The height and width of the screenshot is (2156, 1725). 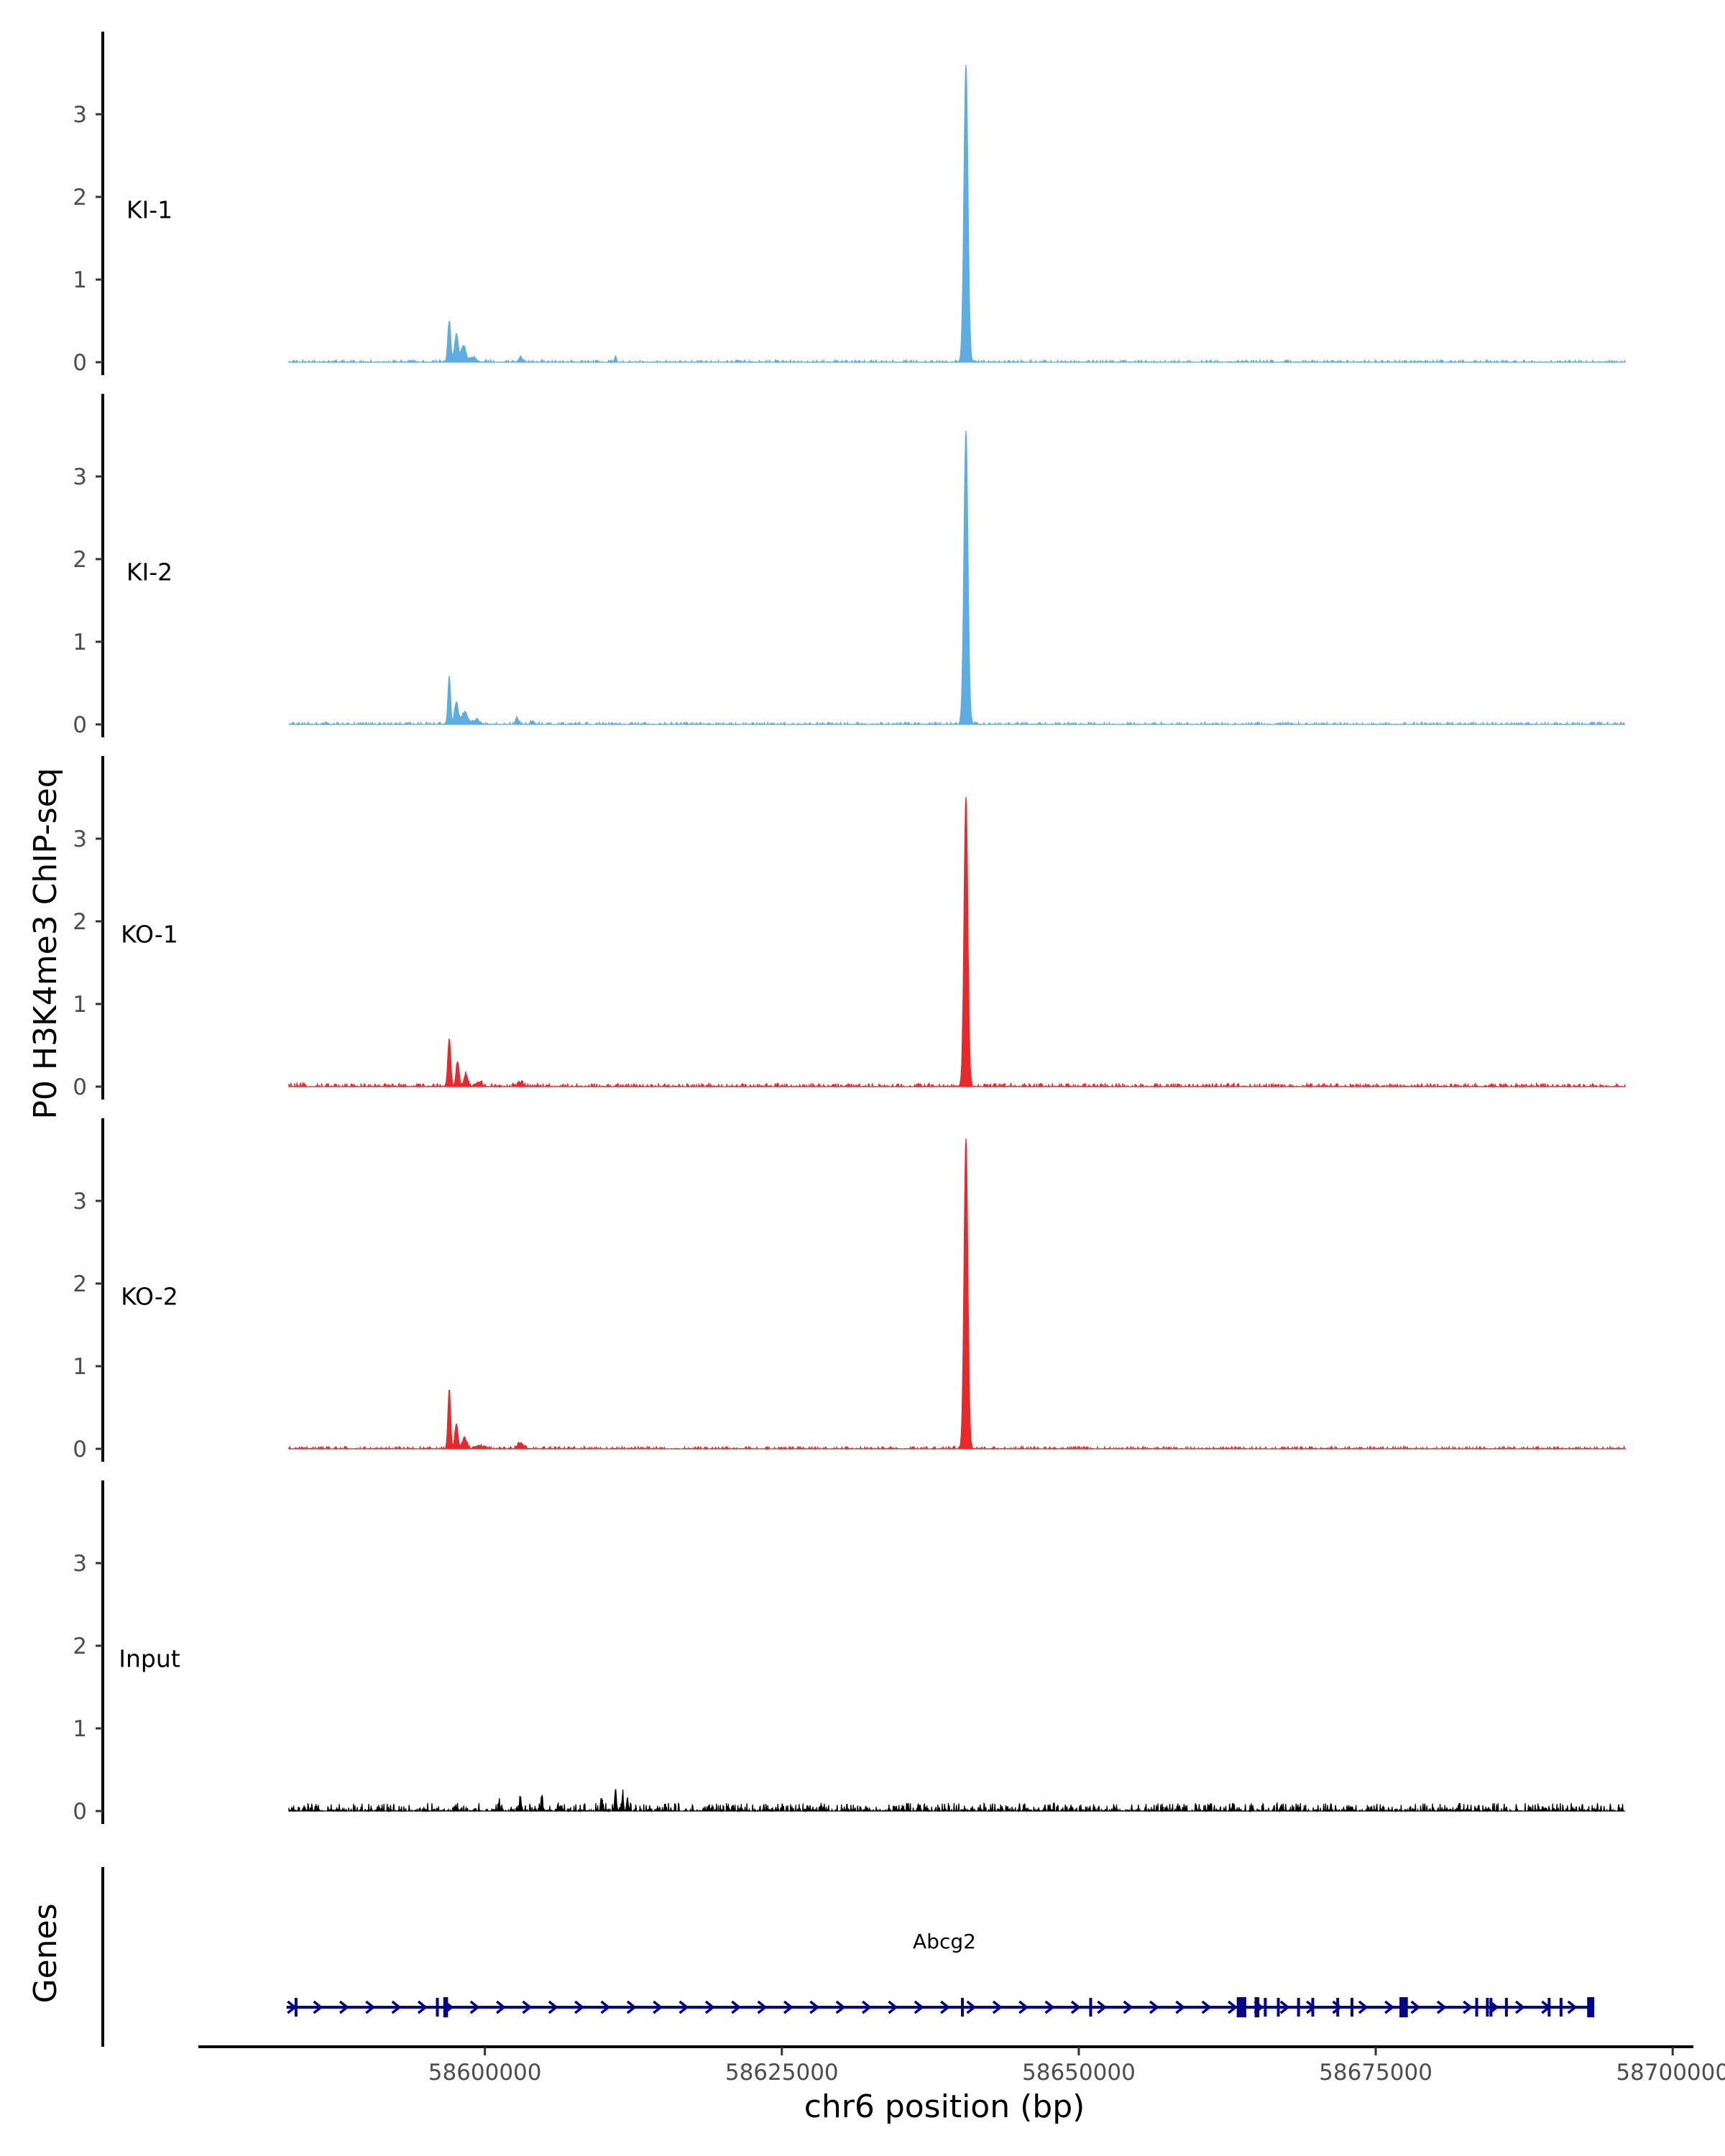 I want to click on x-axis-title: chr6 position (bp), so click(x=944, y=2106).